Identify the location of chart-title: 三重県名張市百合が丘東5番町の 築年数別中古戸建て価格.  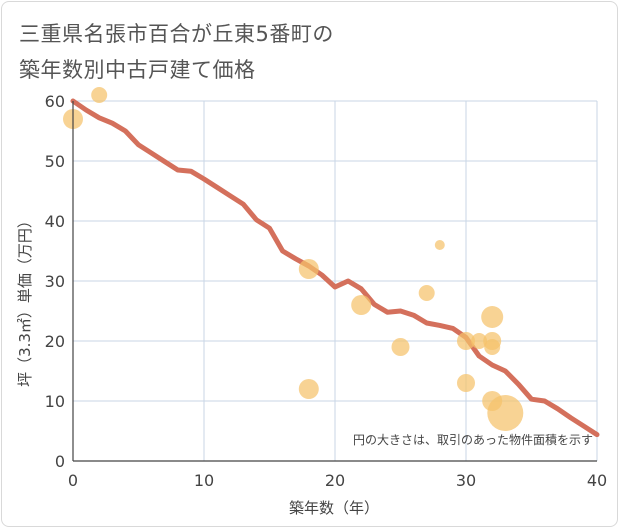
(176, 52).